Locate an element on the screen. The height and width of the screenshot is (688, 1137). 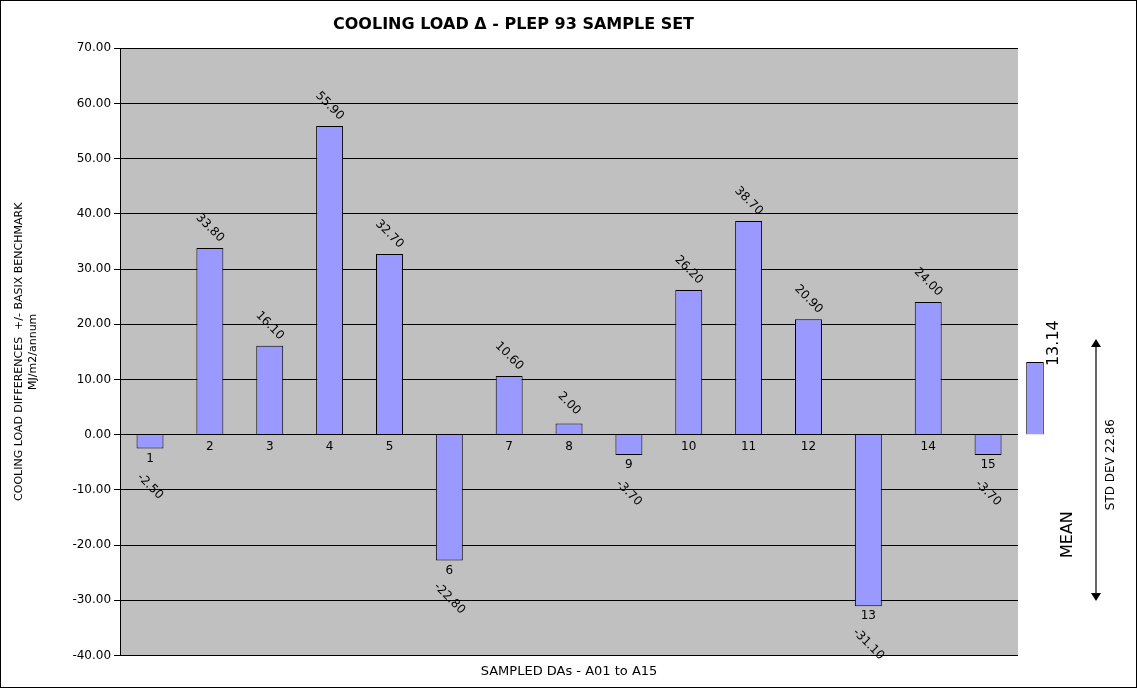
text: MEAN is located at coordinates (1067, 535).